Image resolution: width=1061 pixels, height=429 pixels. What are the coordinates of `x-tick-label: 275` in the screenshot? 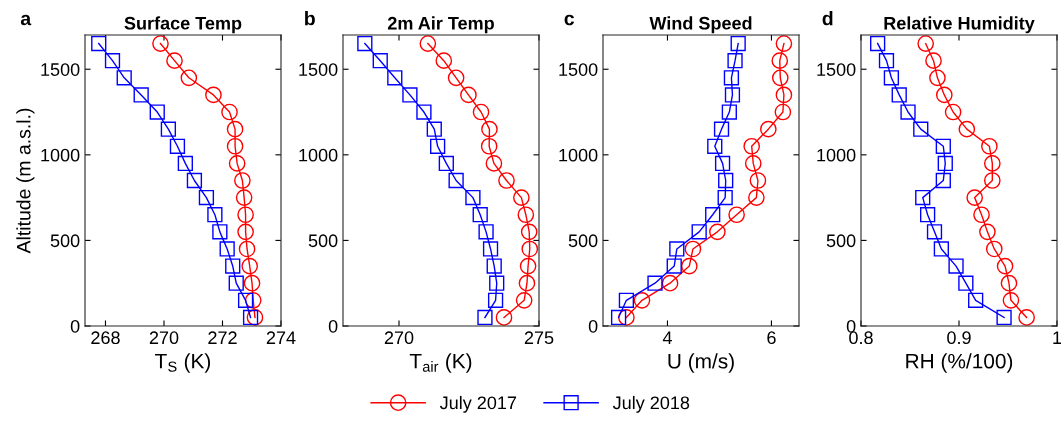 It's located at (539, 338).